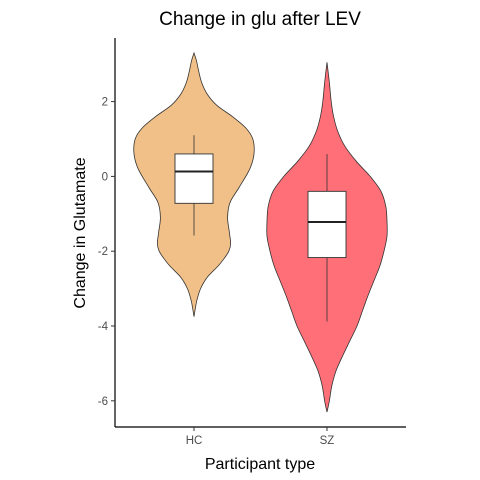 Image resolution: width=480 pixels, height=480 pixels. I want to click on y-tick-label: 2, so click(105, 103).